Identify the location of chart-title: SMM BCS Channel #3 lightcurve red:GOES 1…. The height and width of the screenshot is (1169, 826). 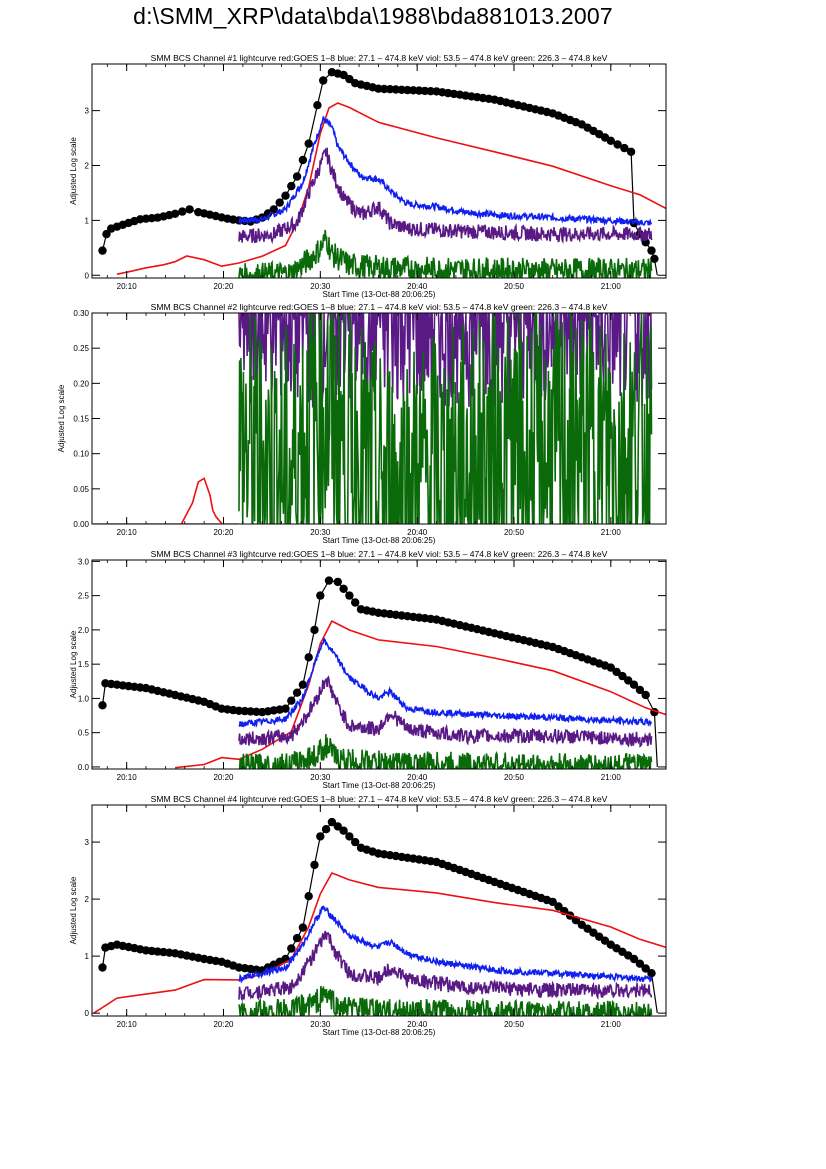
(379, 554).